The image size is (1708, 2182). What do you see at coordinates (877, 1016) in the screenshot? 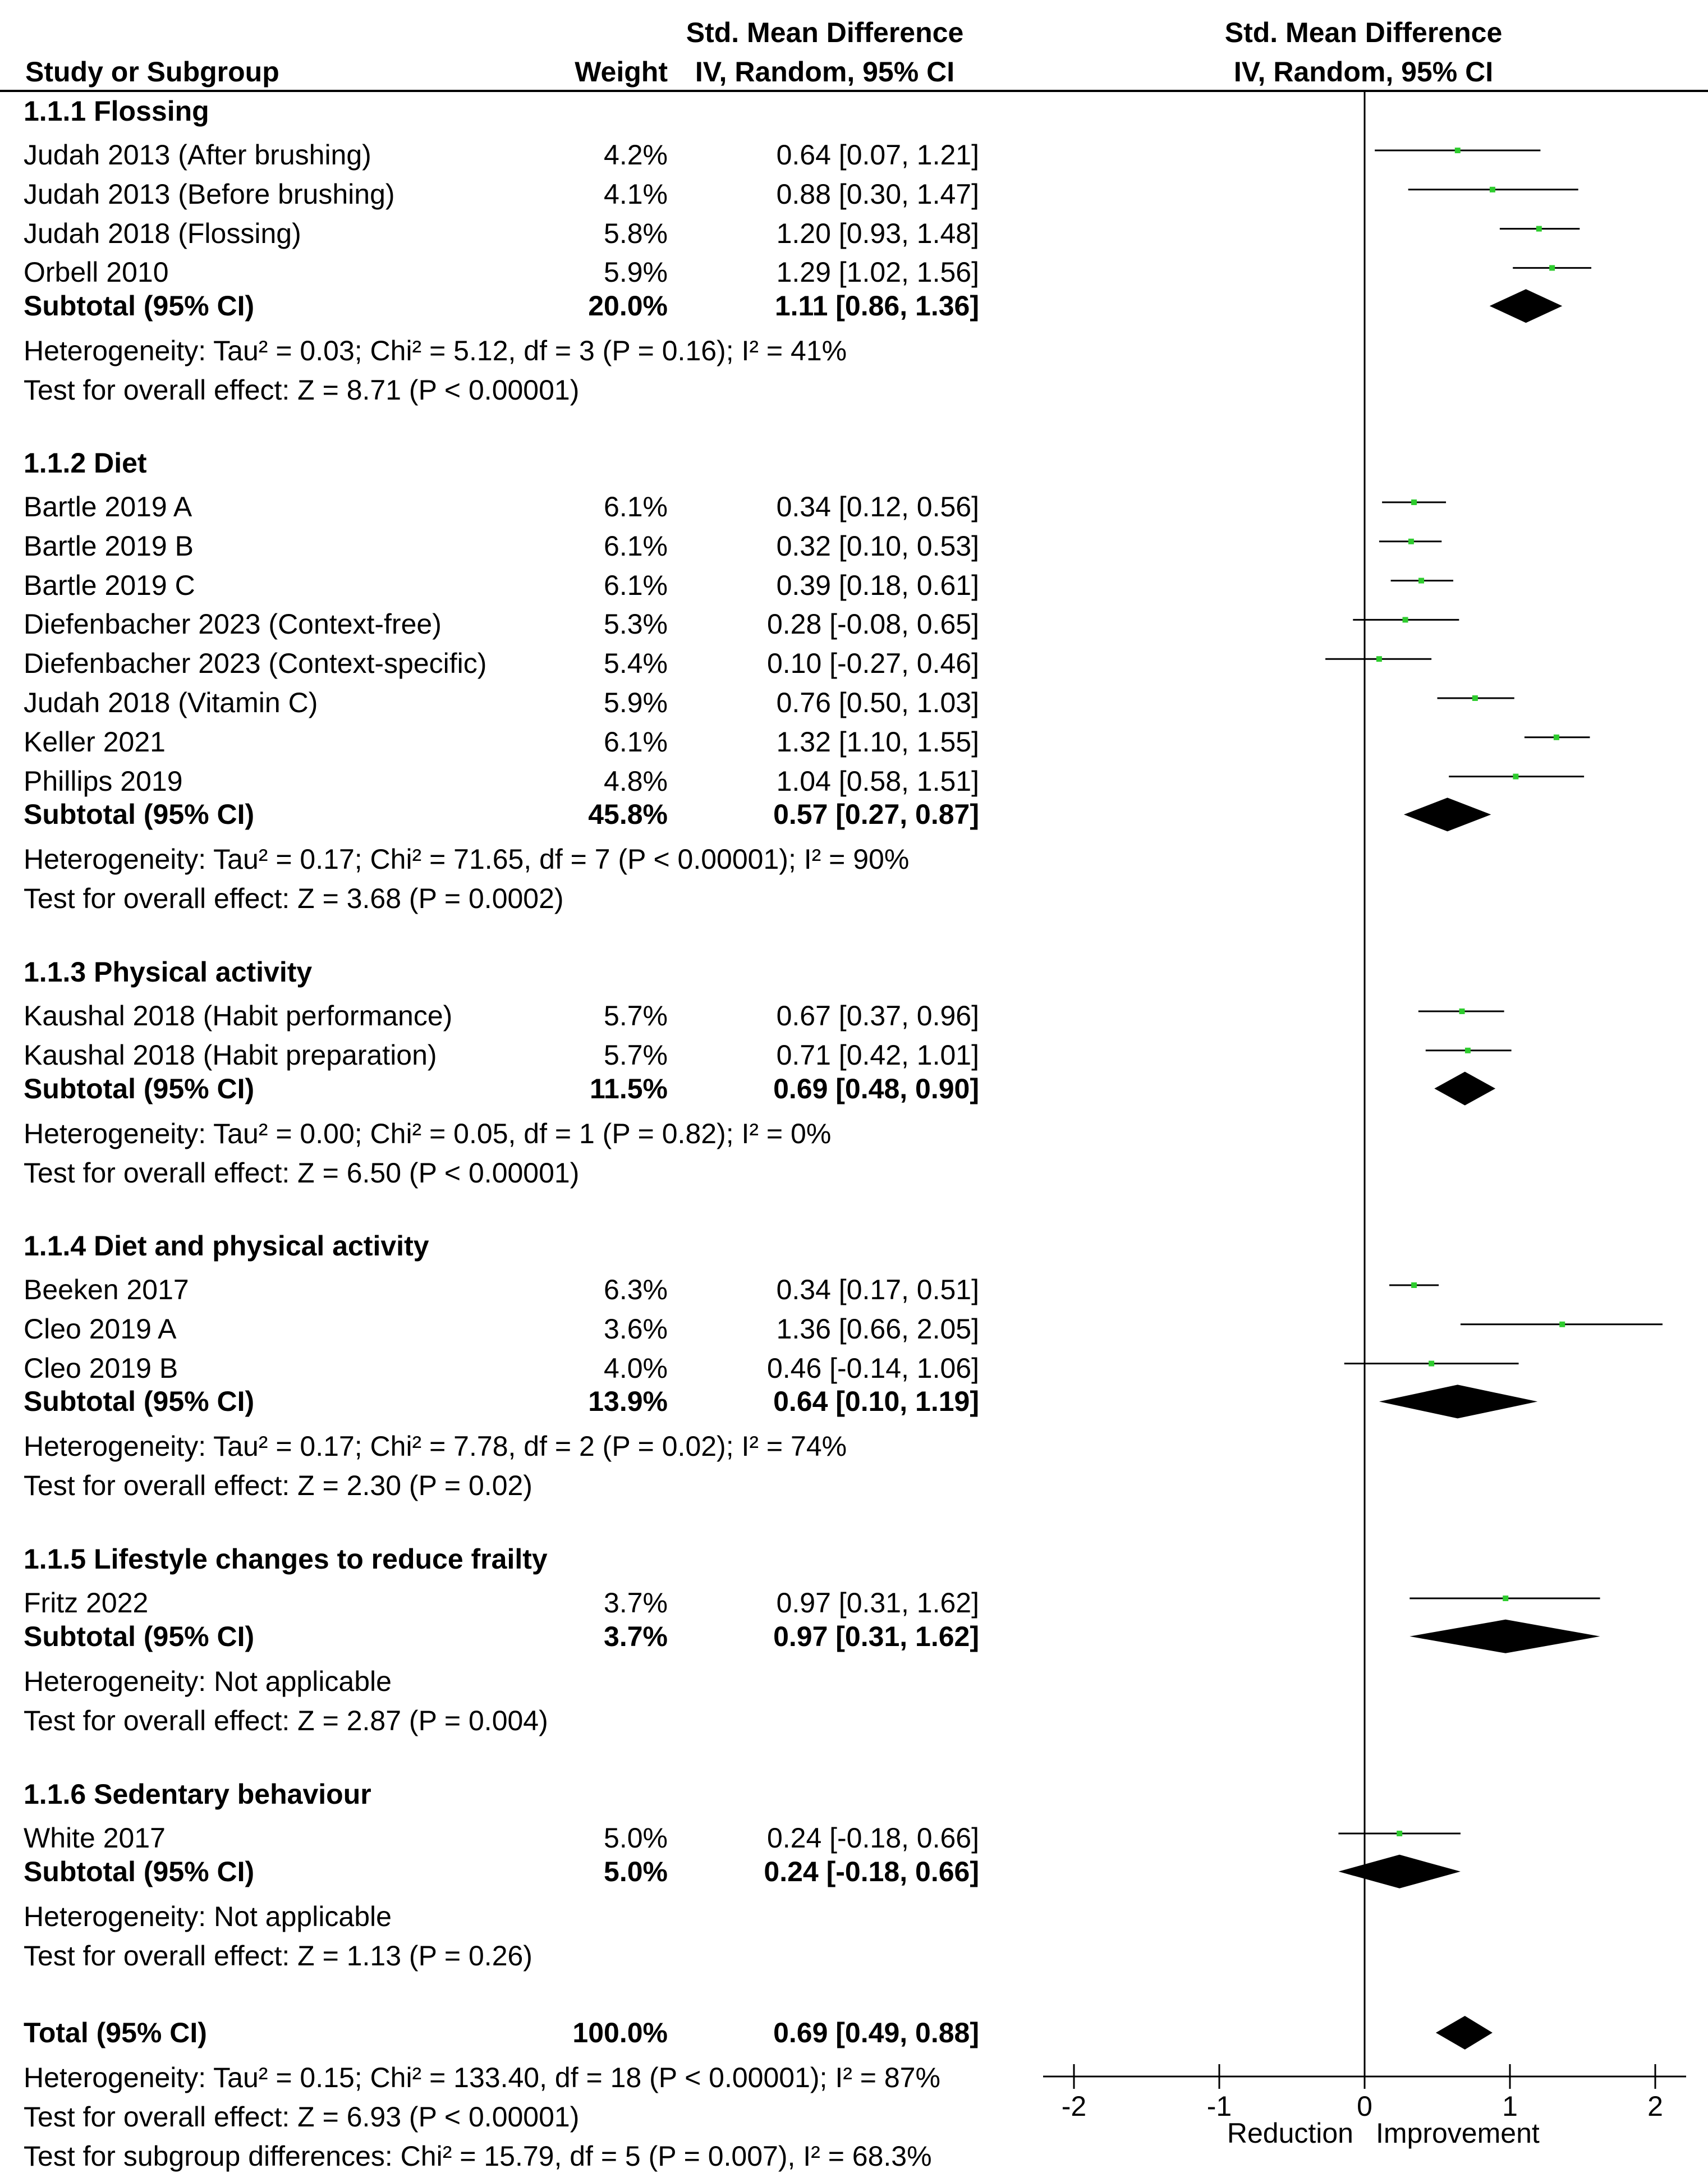
I see `study-ci: 0.67 [0.37, 0.96]` at bounding box center [877, 1016].